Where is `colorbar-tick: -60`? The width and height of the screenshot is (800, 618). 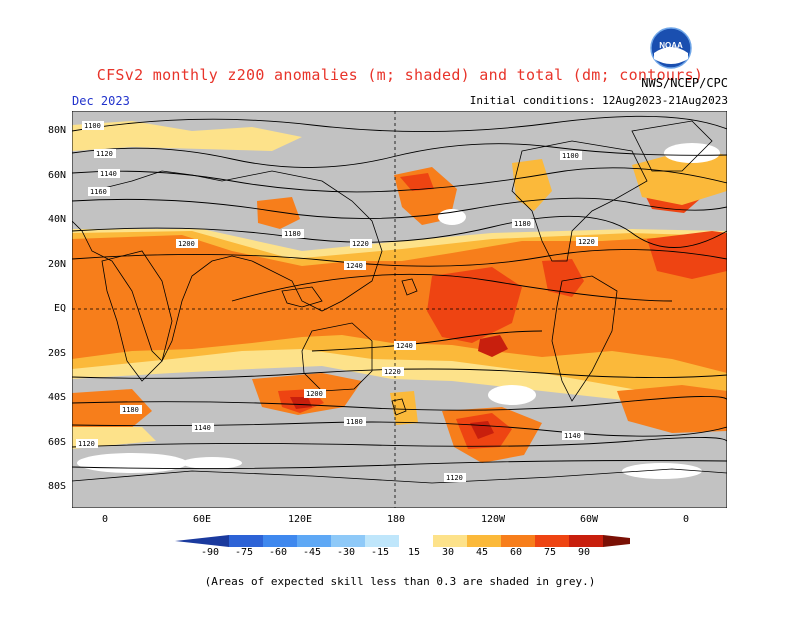
colorbar-tick: -60 is located at coordinates (278, 552).